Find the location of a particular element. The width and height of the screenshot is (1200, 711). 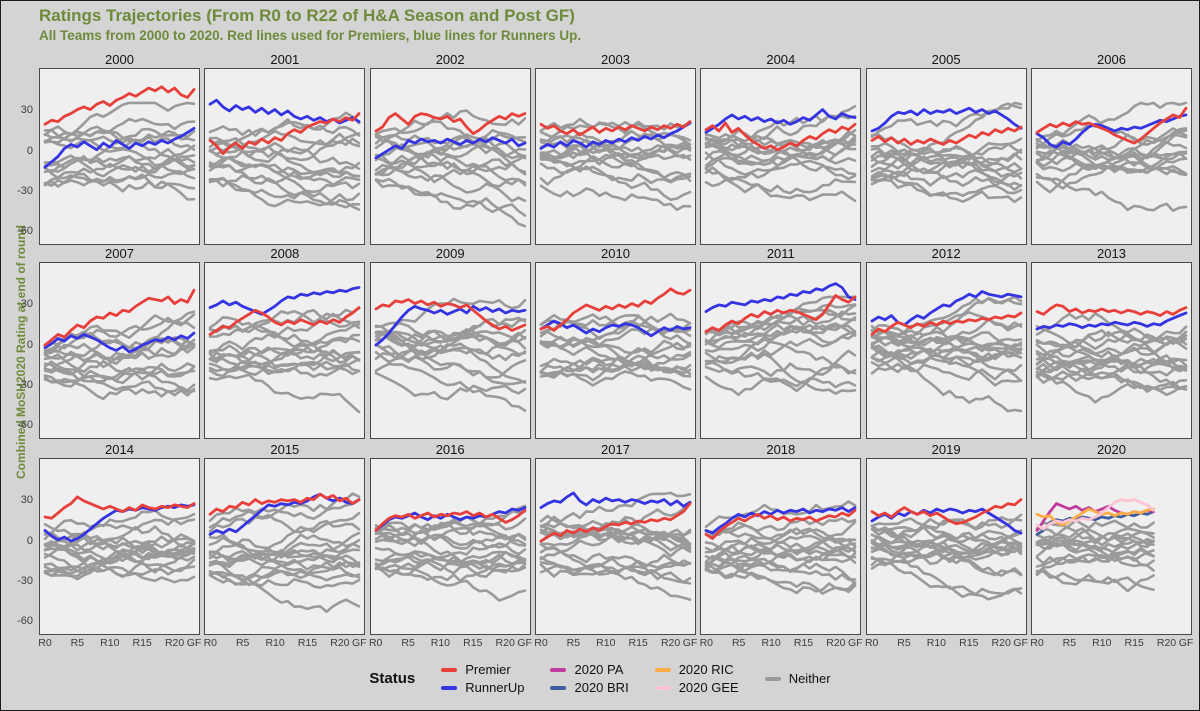

facet-strip-2010: 2010 is located at coordinates (615, 253).